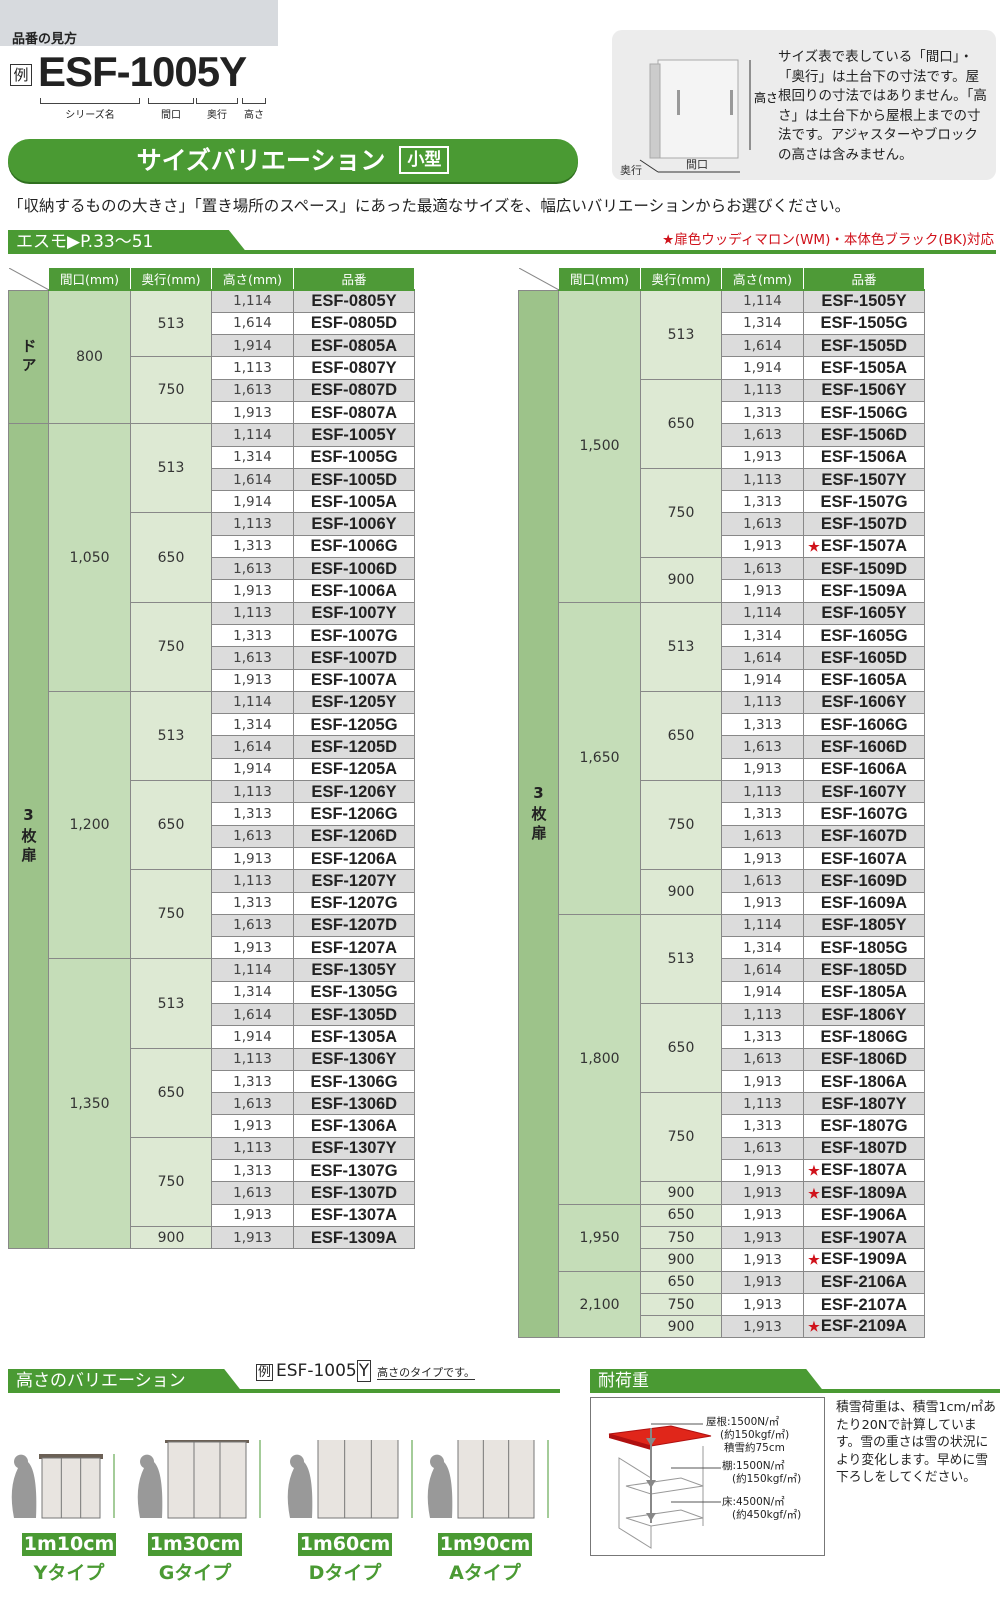 This screenshot has width=1000, height=1603. I want to click on product-code-cell: ★ESF-1807A, so click(864, 1171).